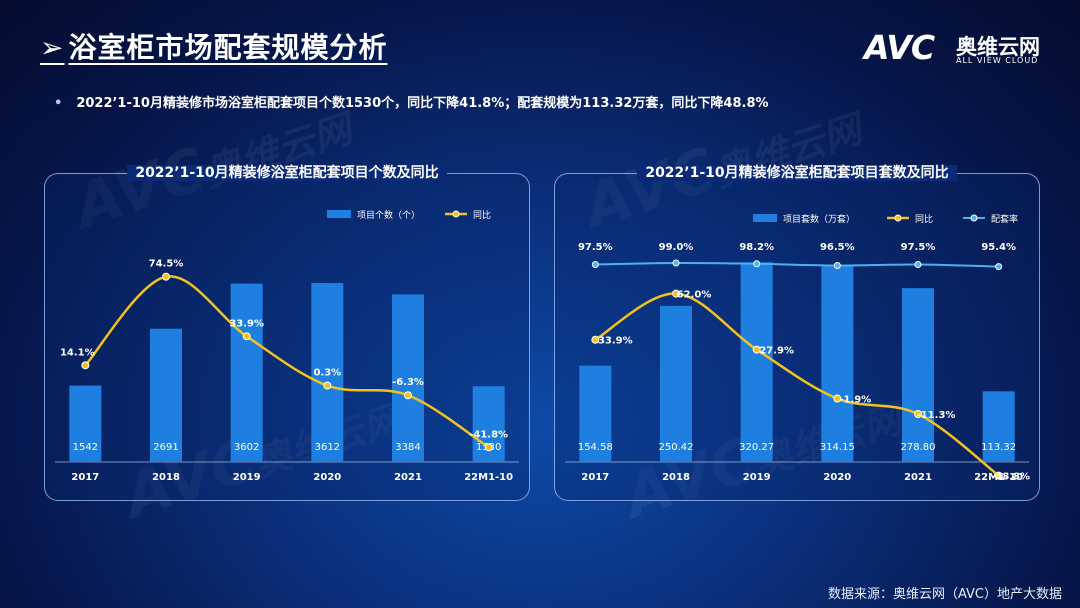 The width and height of the screenshot is (1080, 608). What do you see at coordinates (797, 264) in the screenshot?
I see `rate-line` at bounding box center [797, 264].